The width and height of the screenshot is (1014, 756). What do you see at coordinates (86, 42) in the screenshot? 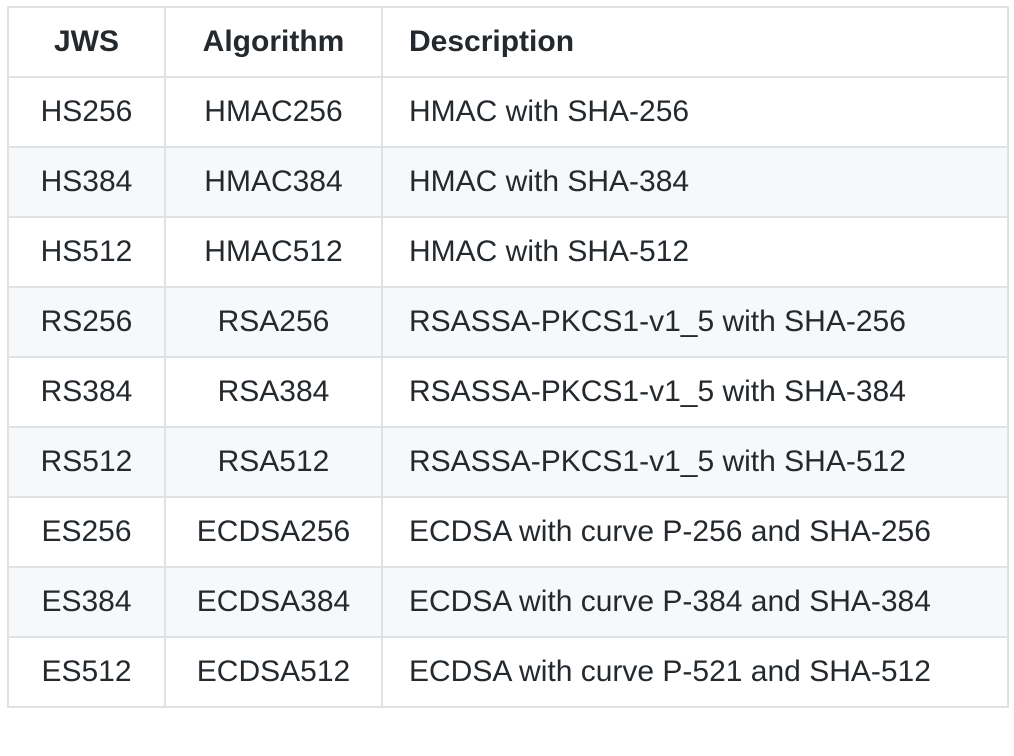
I see `column-header-jws: JWS` at bounding box center [86, 42].